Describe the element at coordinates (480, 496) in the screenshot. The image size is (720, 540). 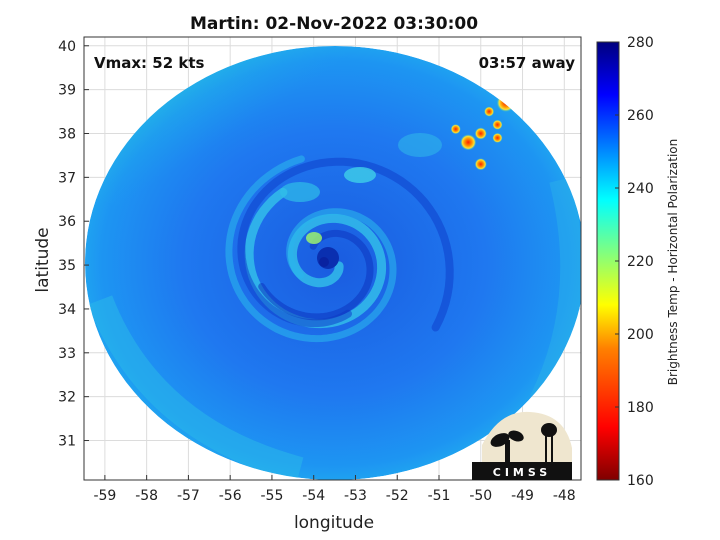
I see `x-tick-label: -50` at that location.